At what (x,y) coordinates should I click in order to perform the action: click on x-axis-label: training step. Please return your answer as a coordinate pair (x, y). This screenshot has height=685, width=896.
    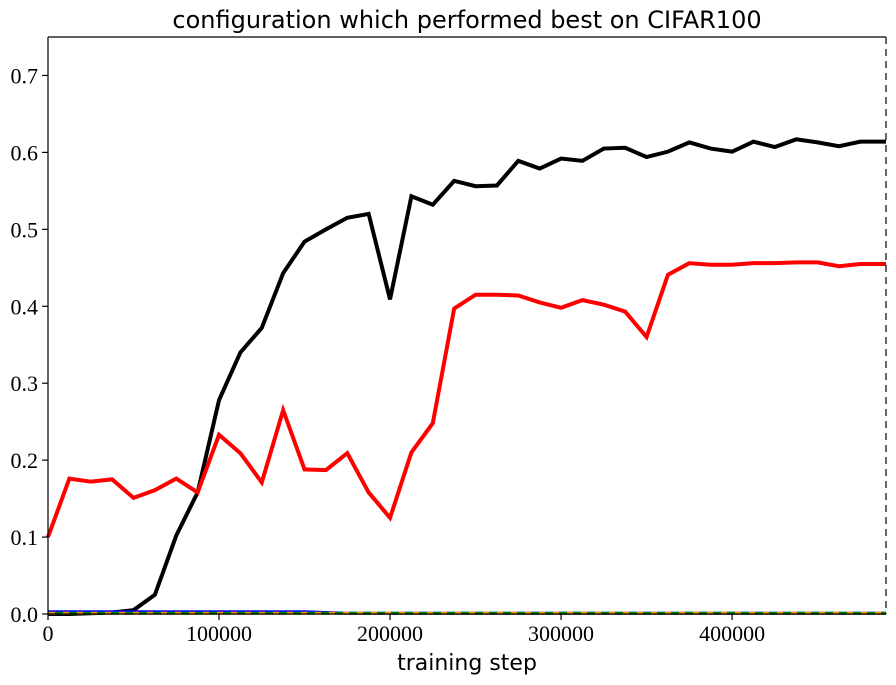
    Looking at the image, I should click on (467, 663).